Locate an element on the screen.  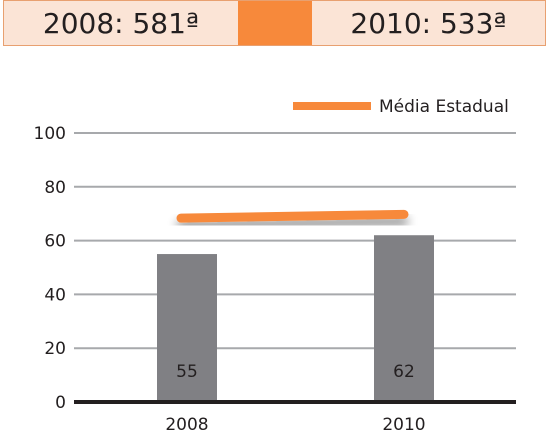
rank-2010: 2010: 533ª is located at coordinates (428, 23).